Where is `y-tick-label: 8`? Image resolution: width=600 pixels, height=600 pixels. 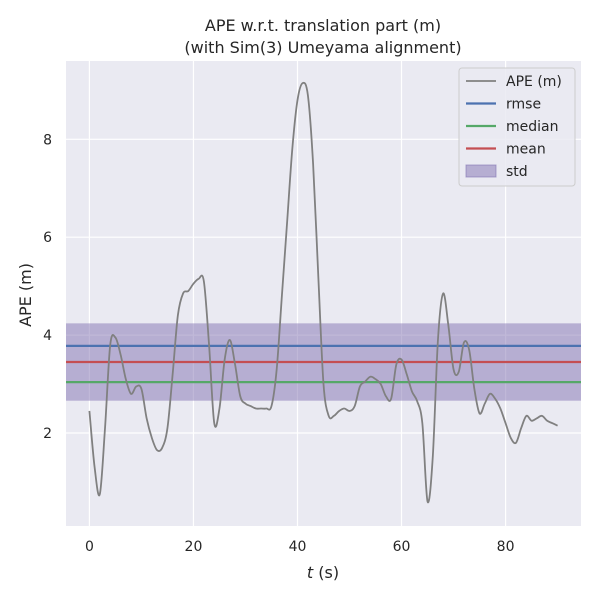
y-tick-label: 8 is located at coordinates (47, 140).